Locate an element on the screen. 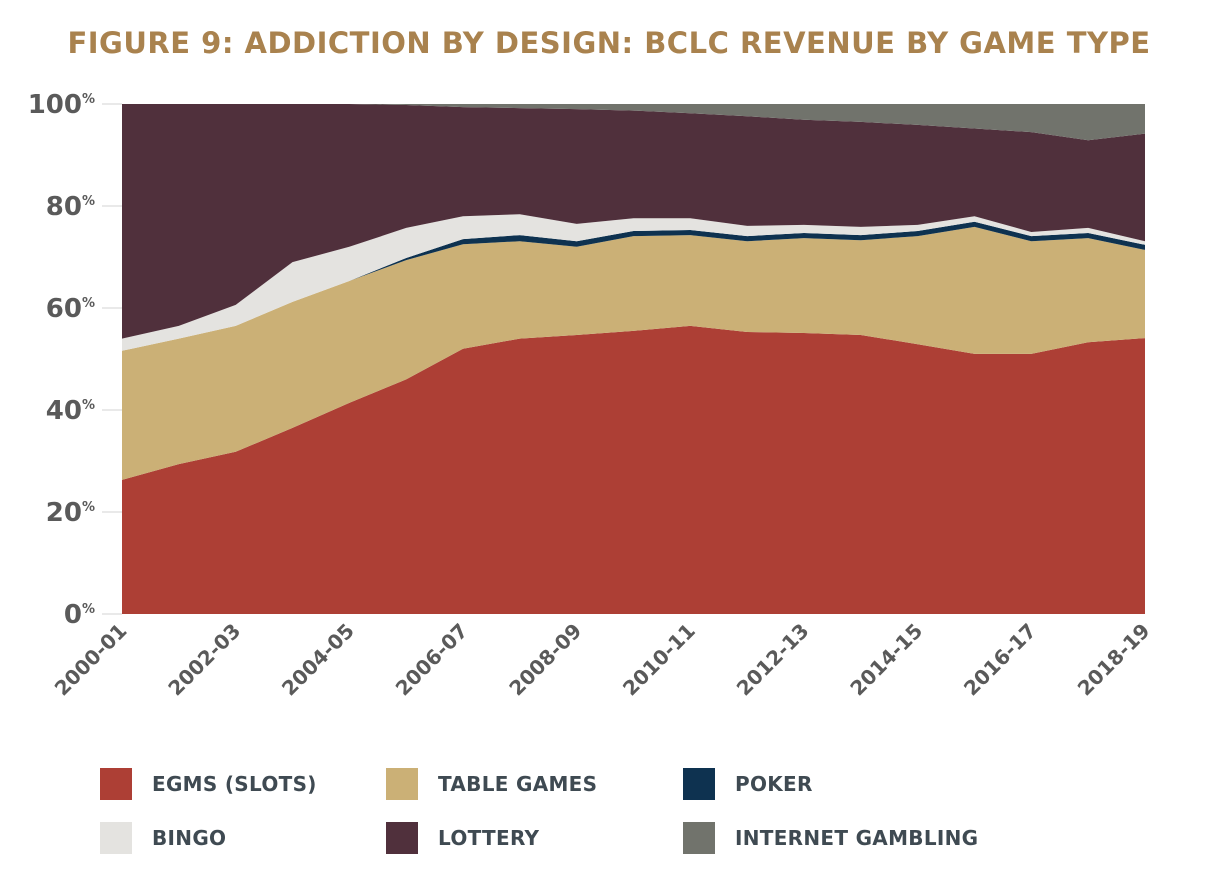 The width and height of the screenshot is (1218, 883). legend-label: EGMS (SLOTS) is located at coordinates (234, 784).